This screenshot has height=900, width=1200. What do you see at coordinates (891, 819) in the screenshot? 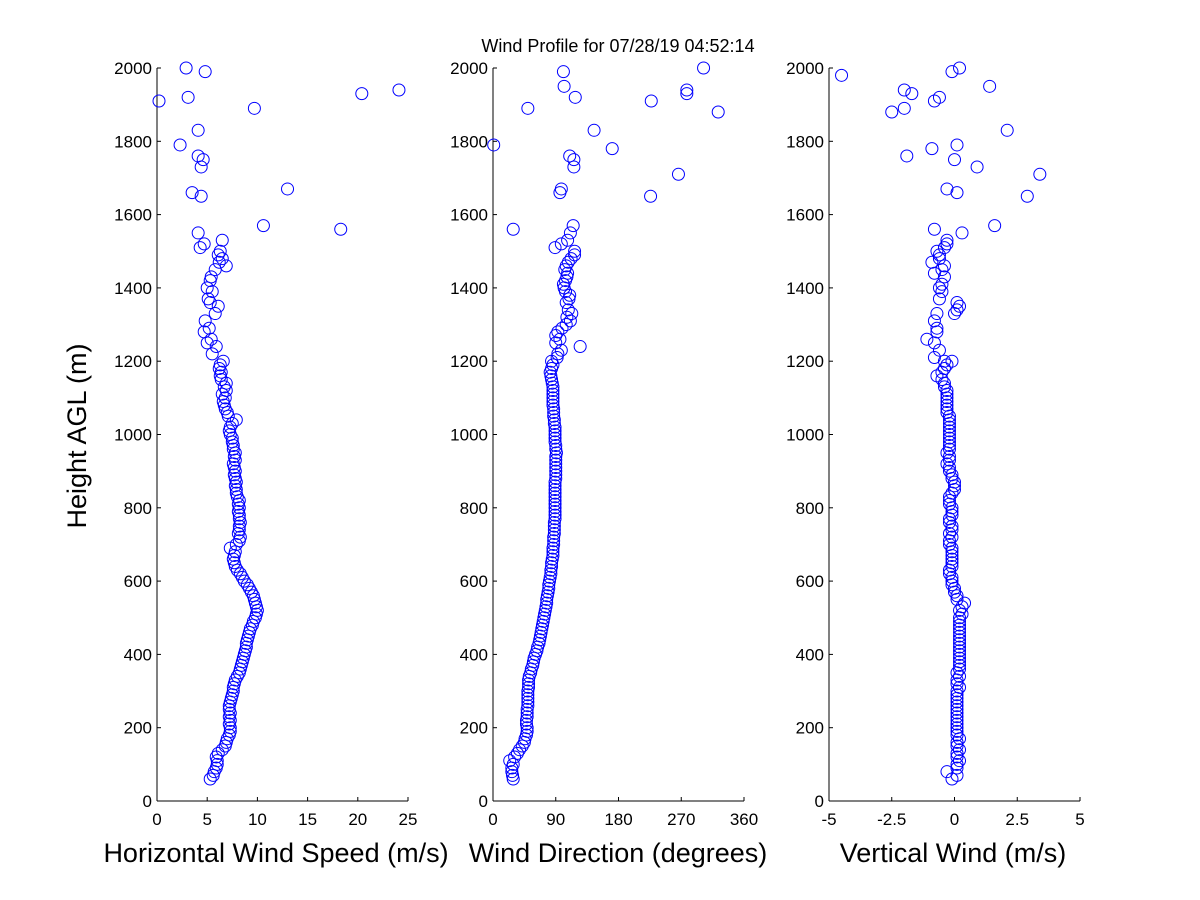
I see `panel-2-xtick-label: -2.5` at bounding box center [891, 819].